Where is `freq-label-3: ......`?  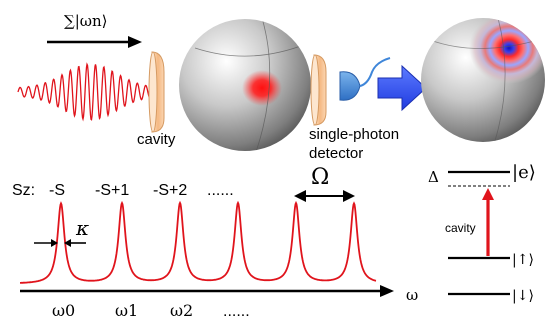 freq-label-3: ...... is located at coordinates (236, 311).